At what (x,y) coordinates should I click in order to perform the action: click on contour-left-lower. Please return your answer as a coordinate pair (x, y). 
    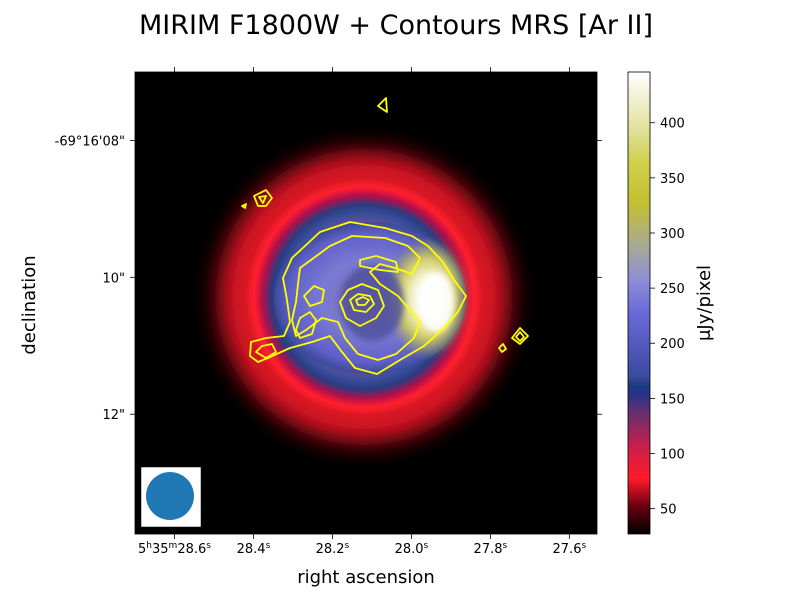
    Looking at the image, I should click on (306, 325).